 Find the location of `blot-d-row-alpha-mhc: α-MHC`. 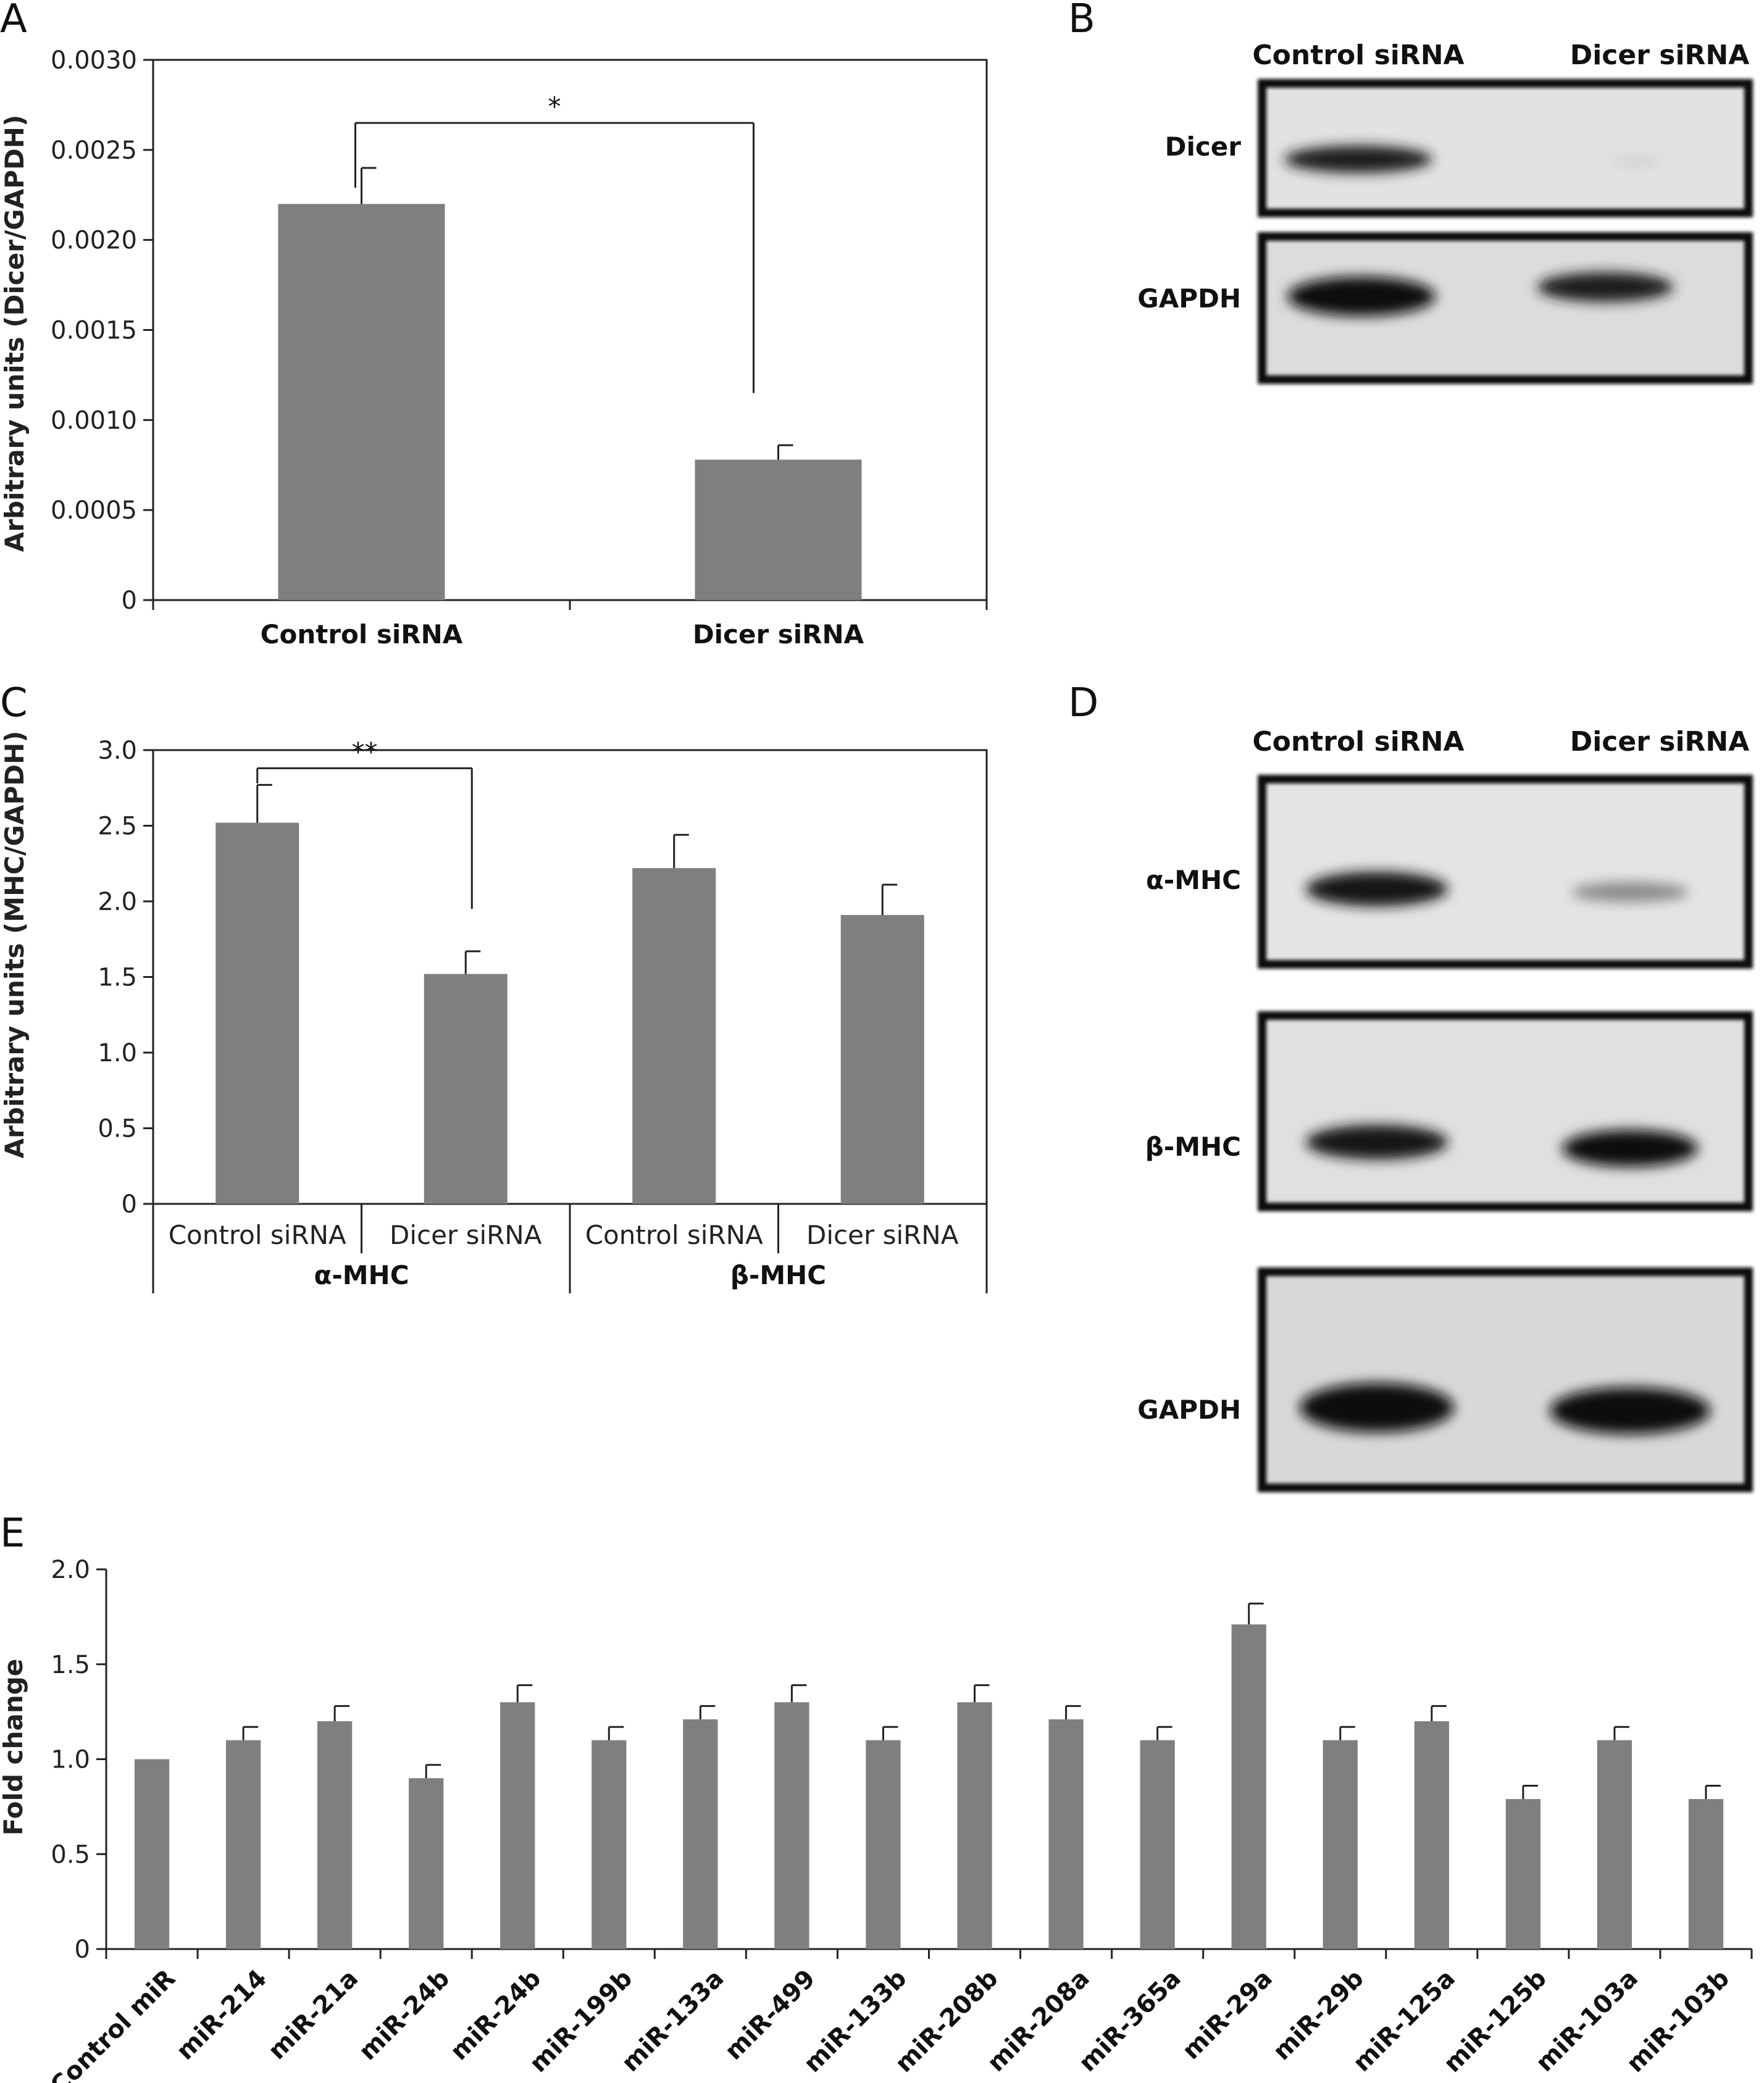

blot-d-row-alpha-mhc: α-MHC is located at coordinates (1193, 880).